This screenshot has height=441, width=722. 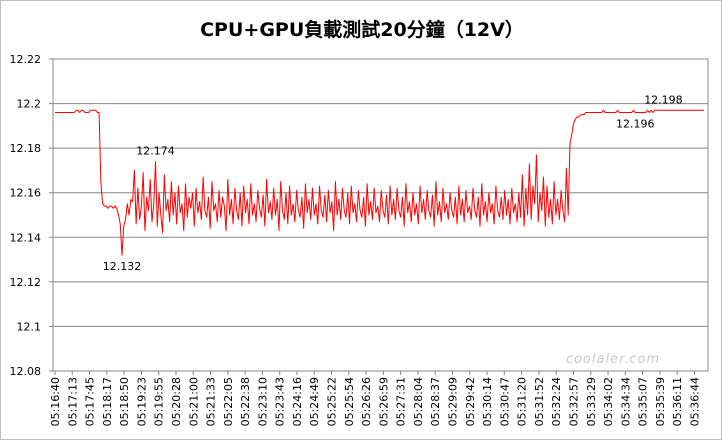 What do you see at coordinates (663, 99) in the screenshot?
I see `data-label: 12.198` at bounding box center [663, 99].